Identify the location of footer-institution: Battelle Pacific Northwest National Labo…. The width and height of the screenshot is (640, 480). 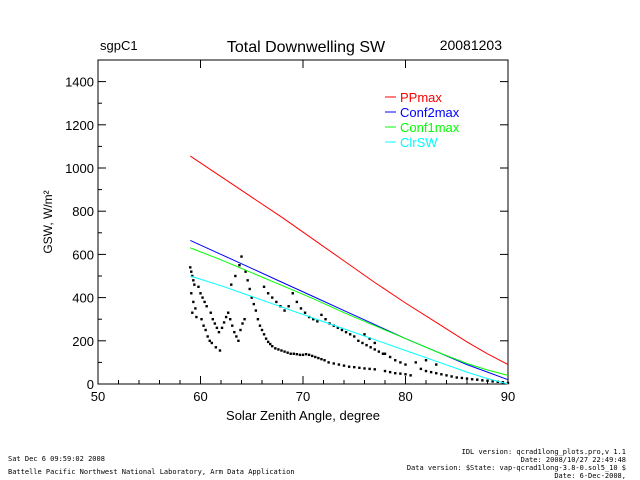
(151, 472).